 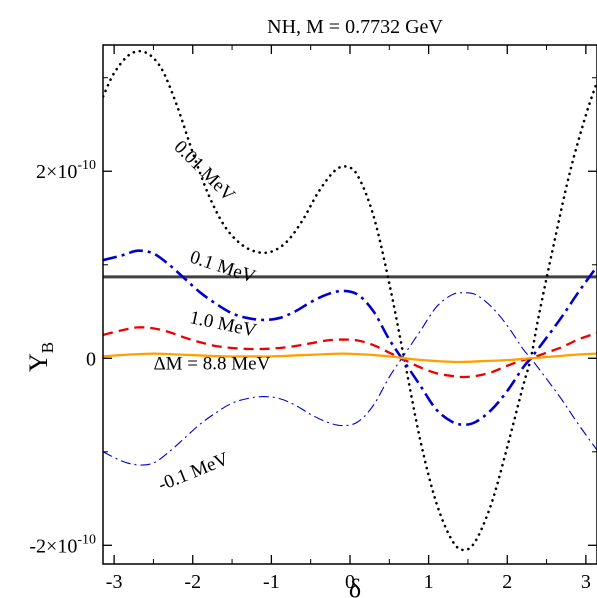 What do you see at coordinates (355, 27) in the screenshot?
I see `chart-title: NH, M = 0.7732 GeV` at bounding box center [355, 27].